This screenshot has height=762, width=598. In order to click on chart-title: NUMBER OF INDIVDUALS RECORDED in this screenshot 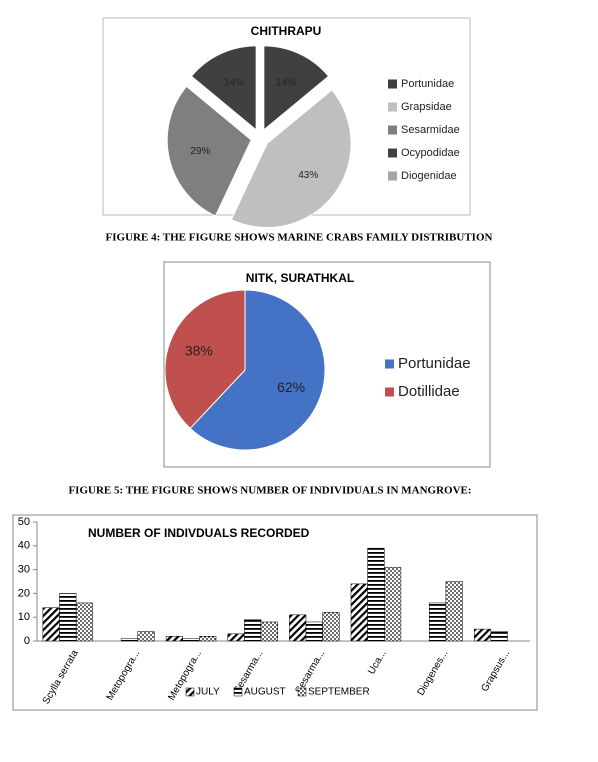, I will do `click(199, 533)`.